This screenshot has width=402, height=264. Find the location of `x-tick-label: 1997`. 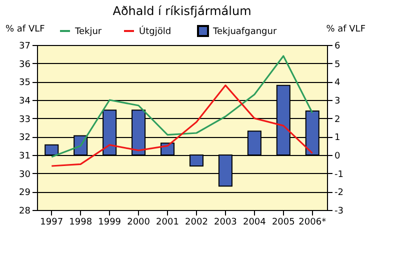

x-tick-label: 1997 is located at coordinates (52, 223).